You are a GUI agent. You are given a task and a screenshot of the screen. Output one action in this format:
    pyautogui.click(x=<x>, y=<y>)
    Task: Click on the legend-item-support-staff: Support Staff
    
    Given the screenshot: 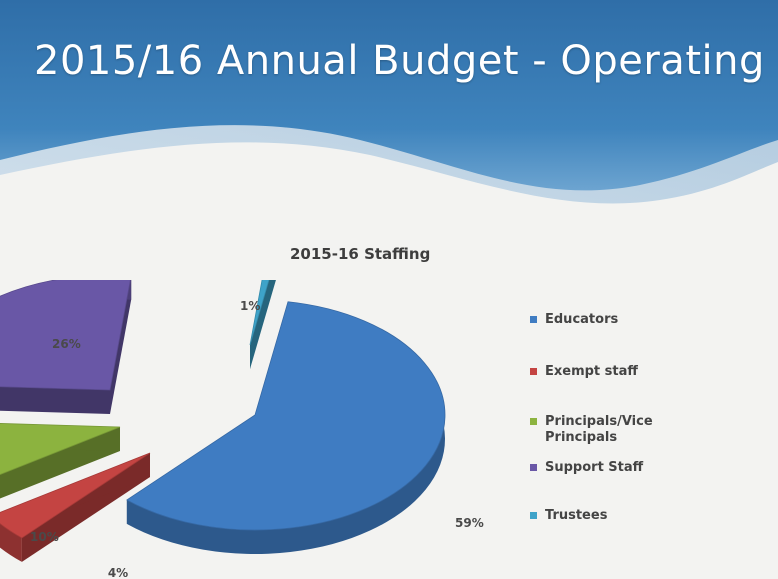 What is the action you would take?
    pyautogui.click(x=645, y=468)
    